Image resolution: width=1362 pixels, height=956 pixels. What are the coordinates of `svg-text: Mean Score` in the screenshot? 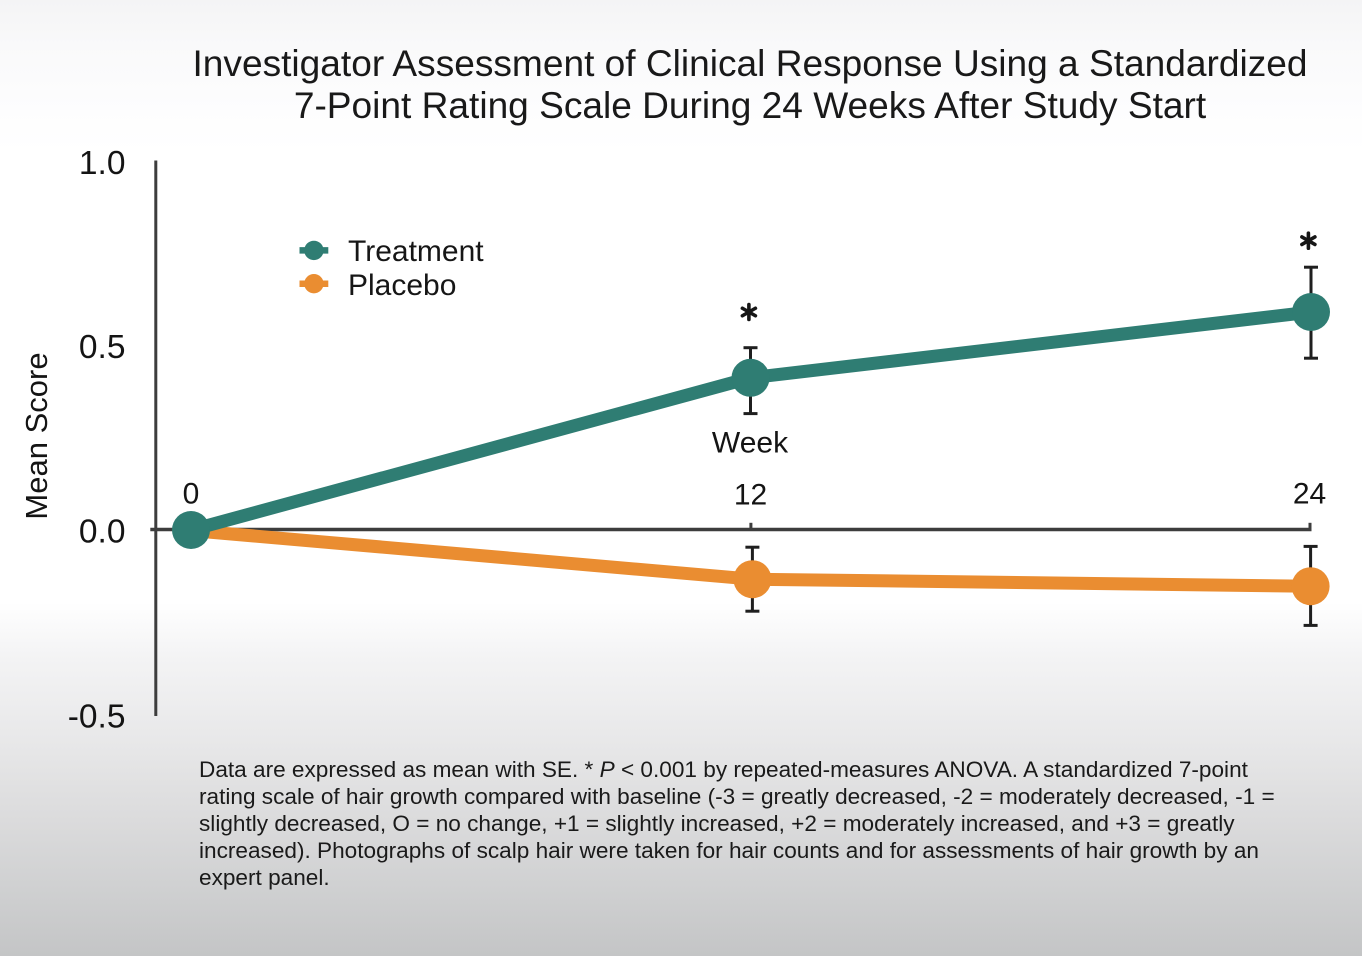 It's located at (36, 435).